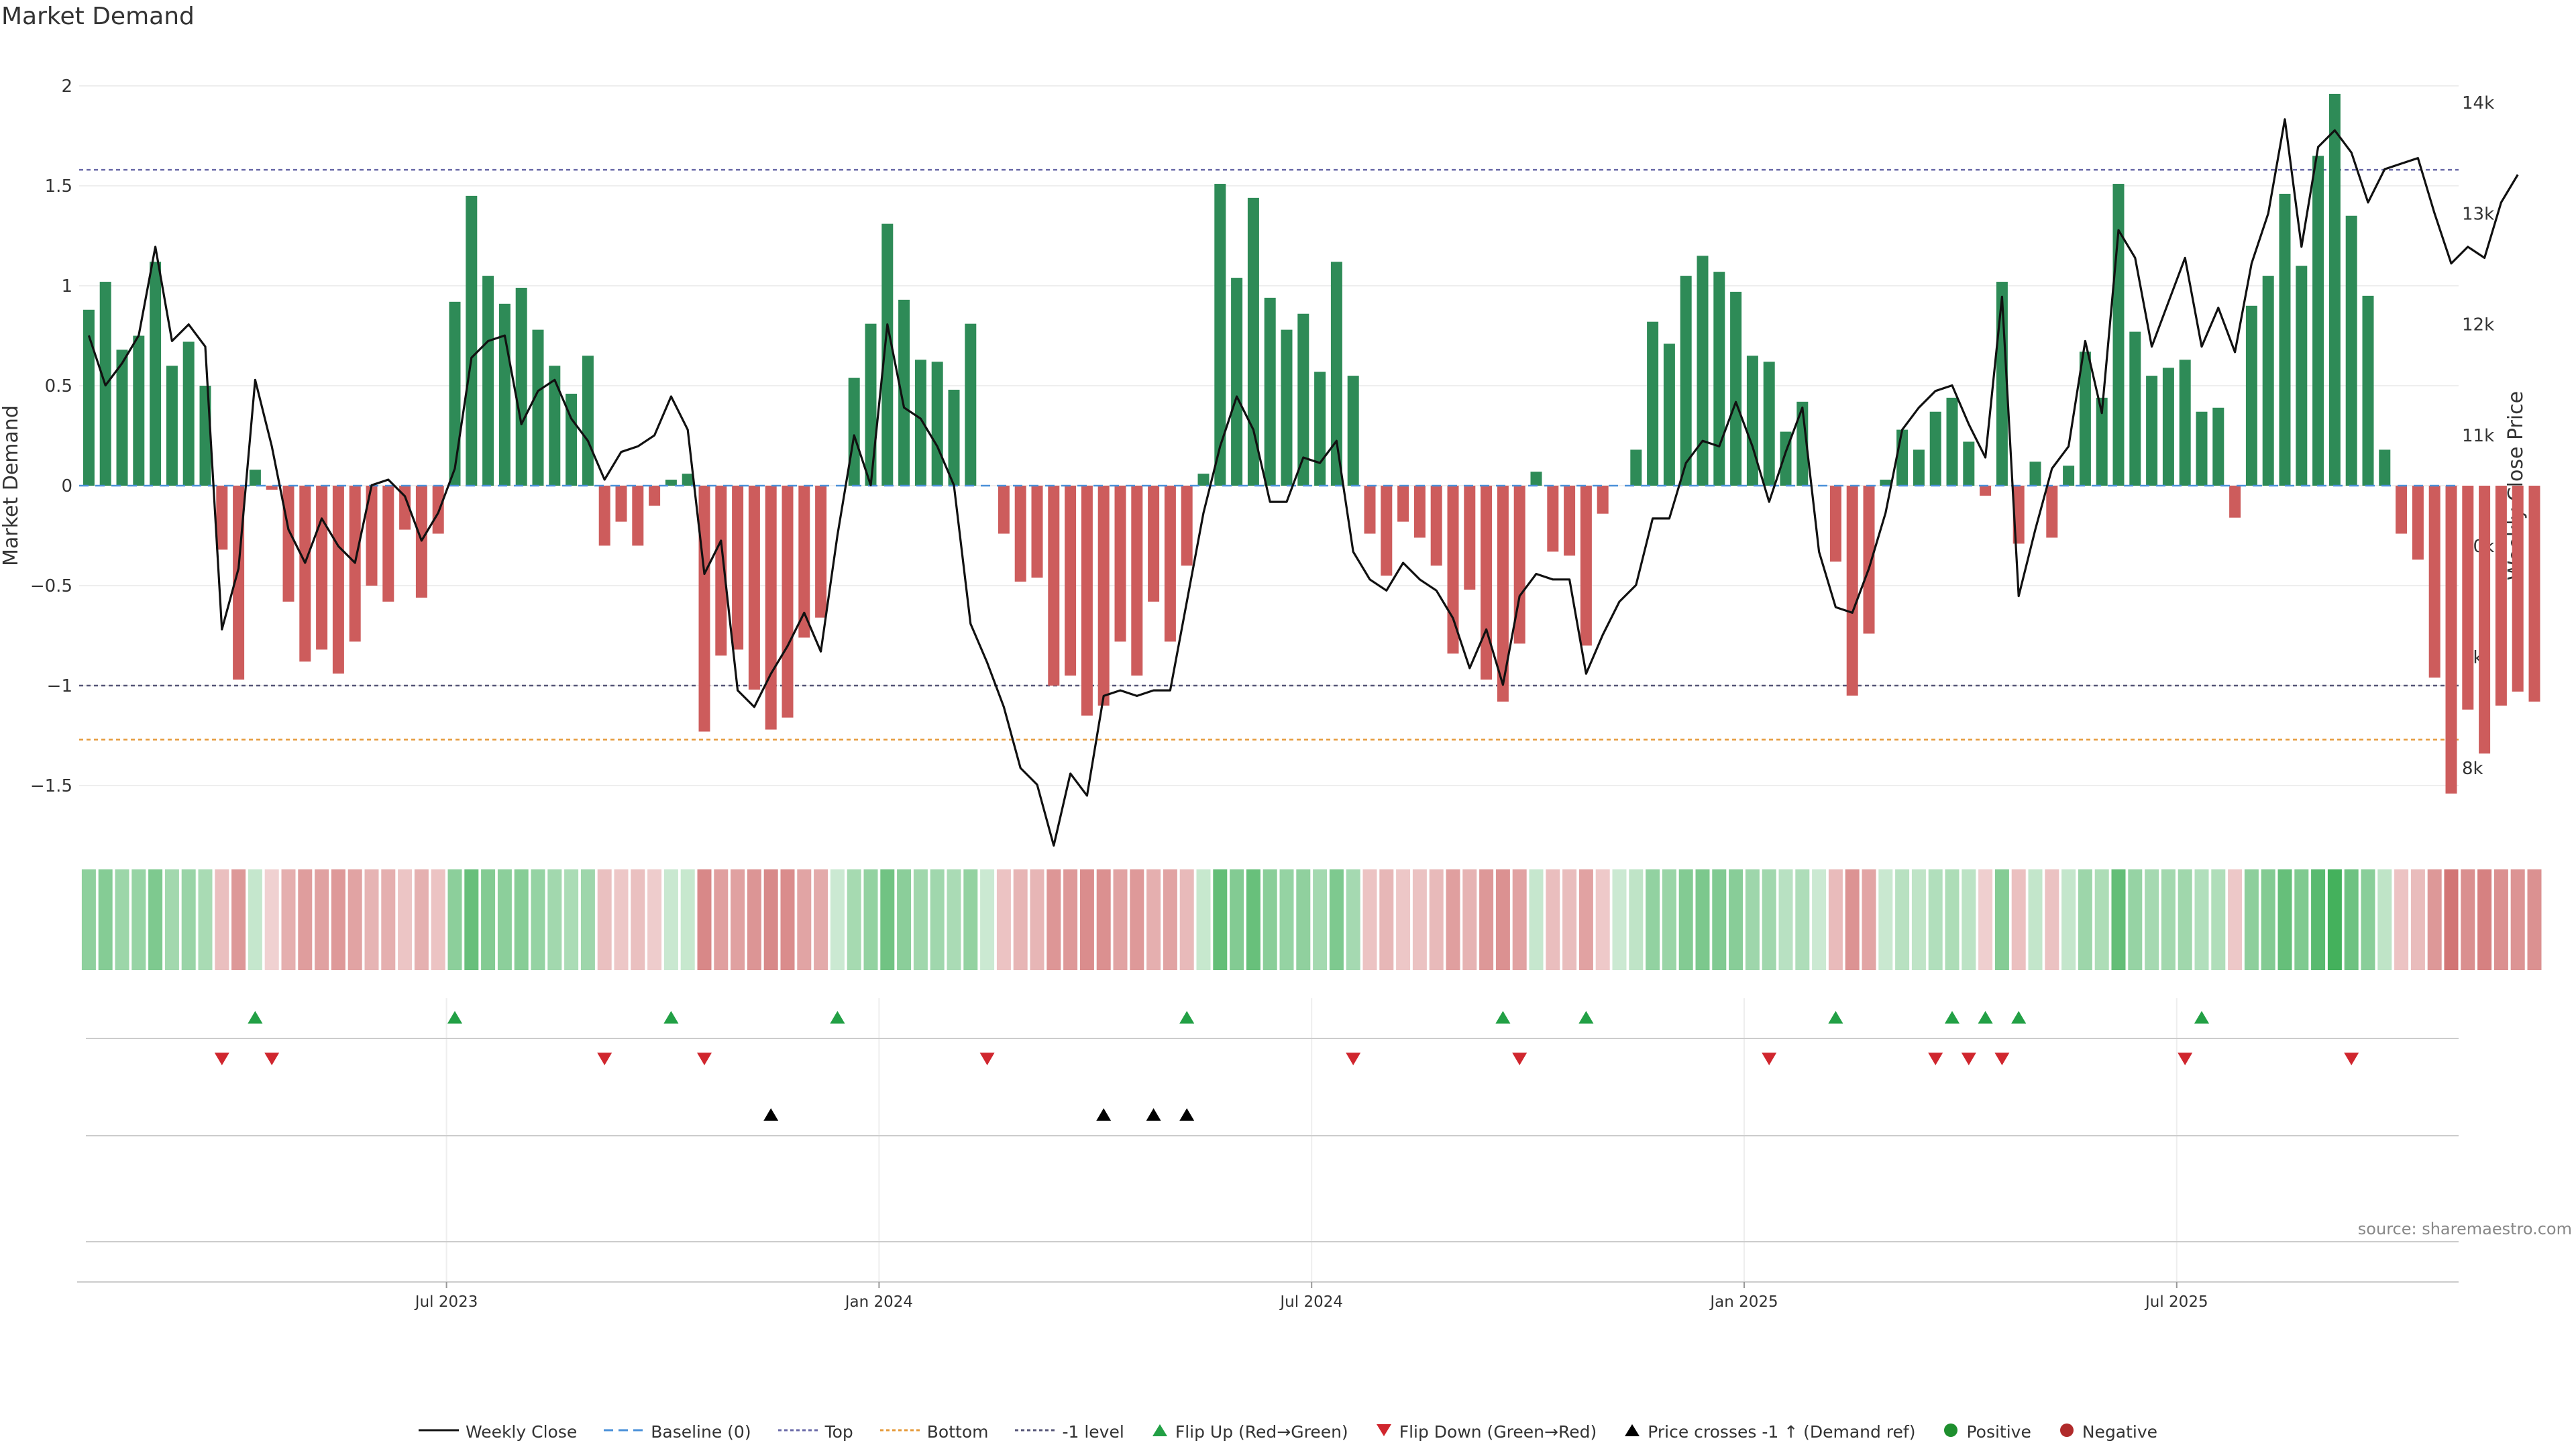  What do you see at coordinates (838, 1432) in the screenshot?
I see `legend-label: Top` at bounding box center [838, 1432].